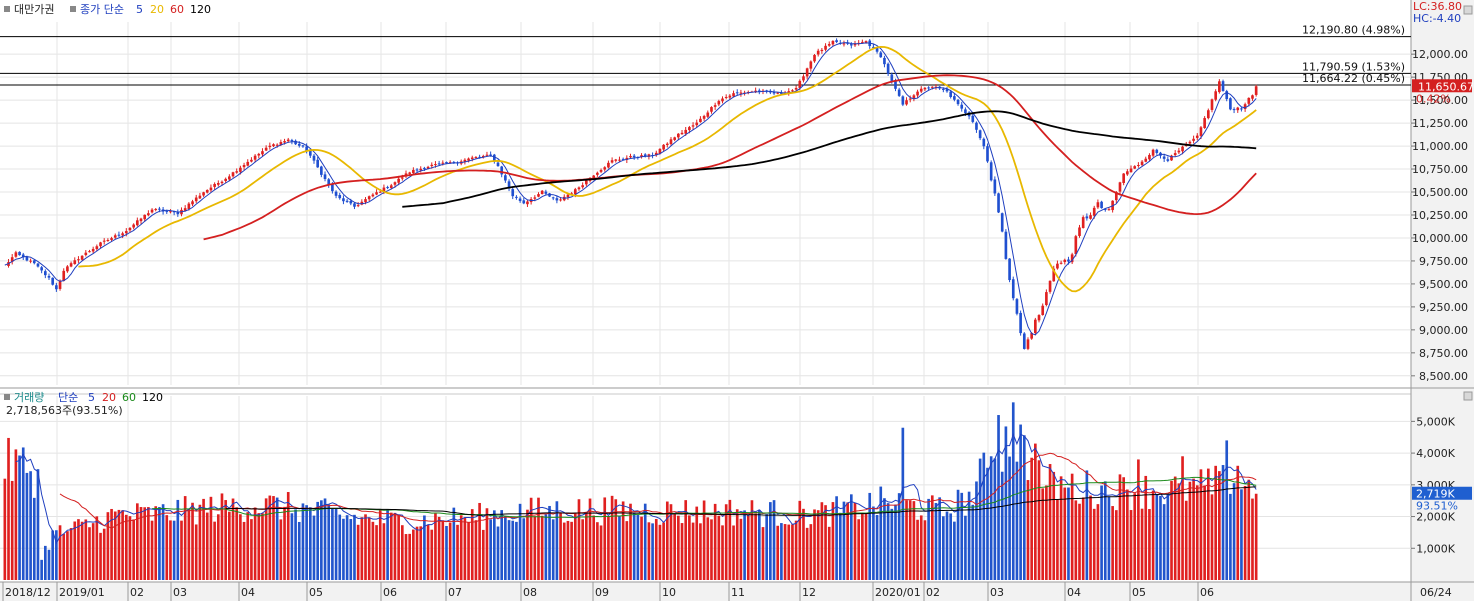 This screenshot has width=1474, height=605. Describe the element at coordinates (1468, 396) in the screenshot. I see `volume-panel-menu-icon` at that location.